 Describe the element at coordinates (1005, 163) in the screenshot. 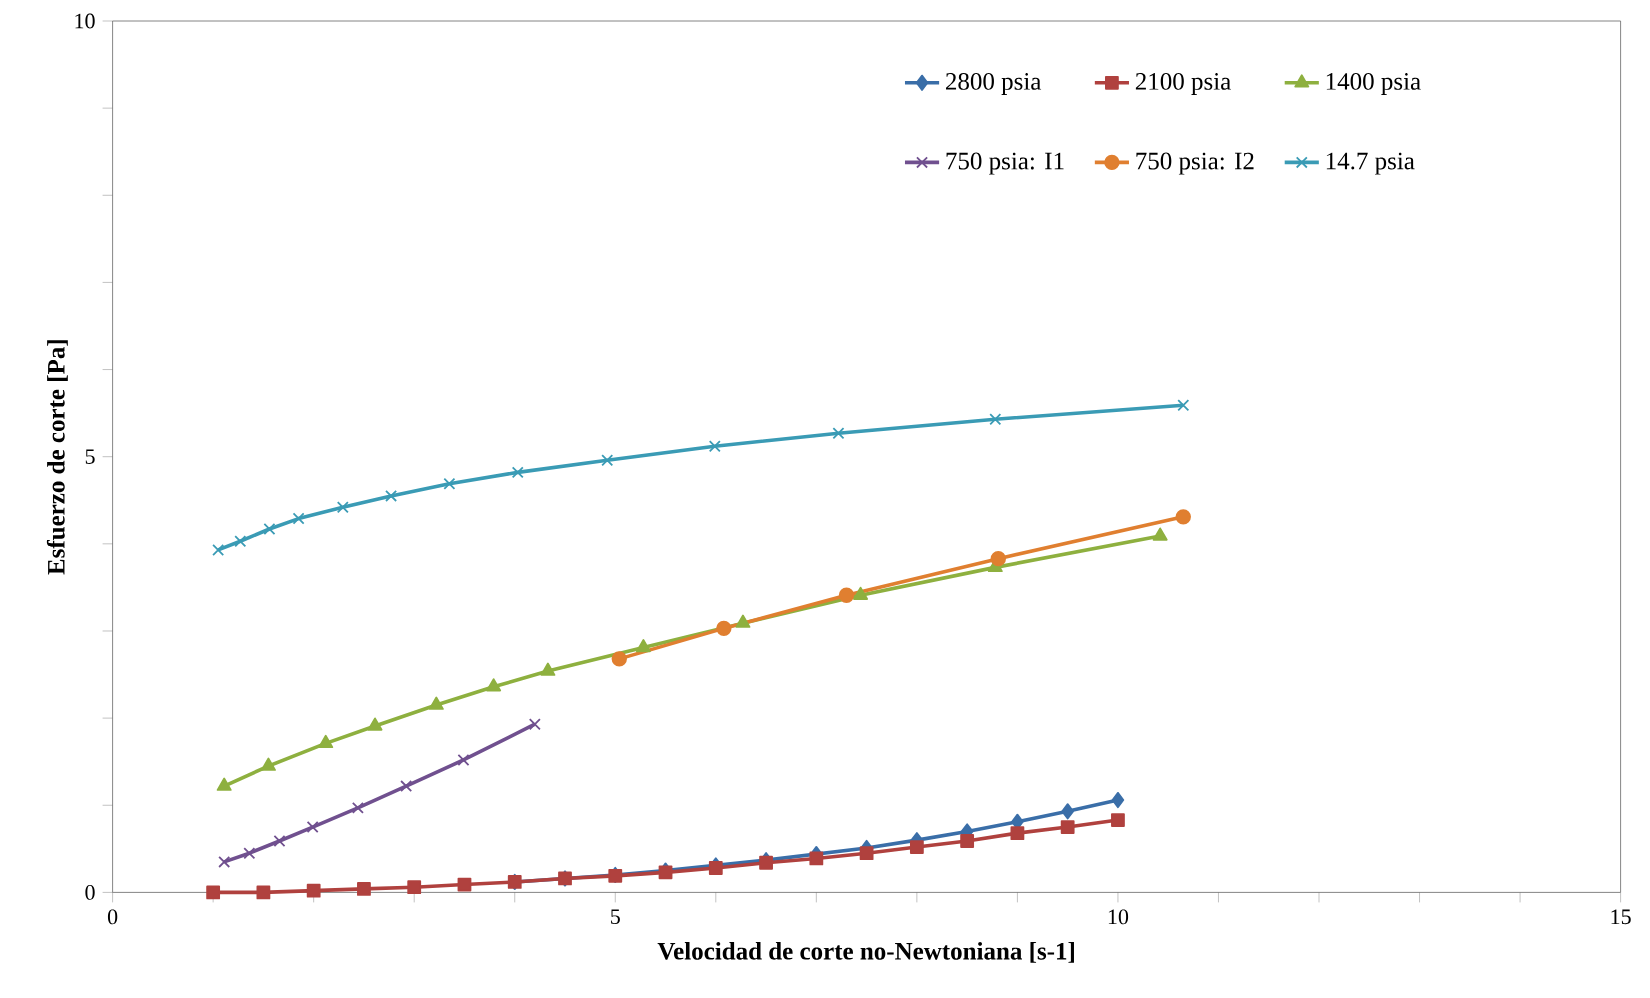

I see `legend-label: 750 psia: I1` at that location.